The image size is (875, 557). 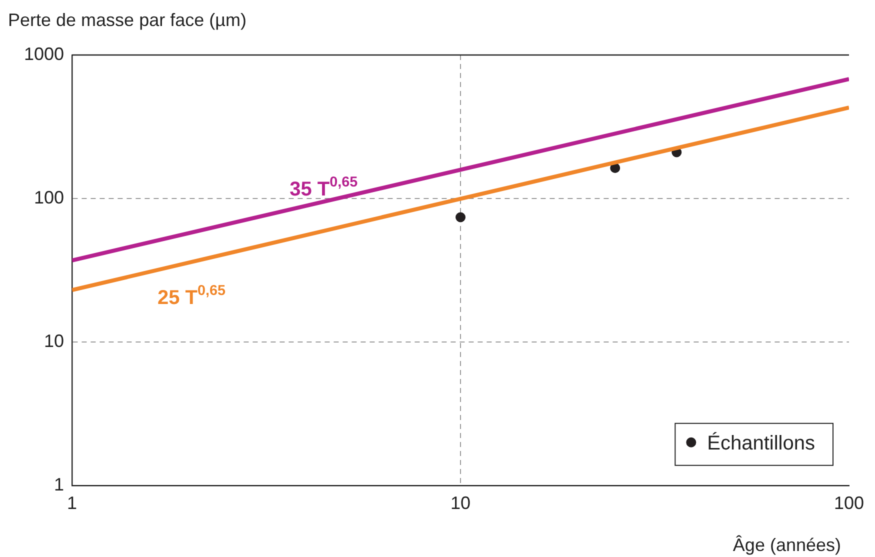 What do you see at coordinates (59, 484) in the screenshot?
I see `y-tick-label: 1` at bounding box center [59, 484].